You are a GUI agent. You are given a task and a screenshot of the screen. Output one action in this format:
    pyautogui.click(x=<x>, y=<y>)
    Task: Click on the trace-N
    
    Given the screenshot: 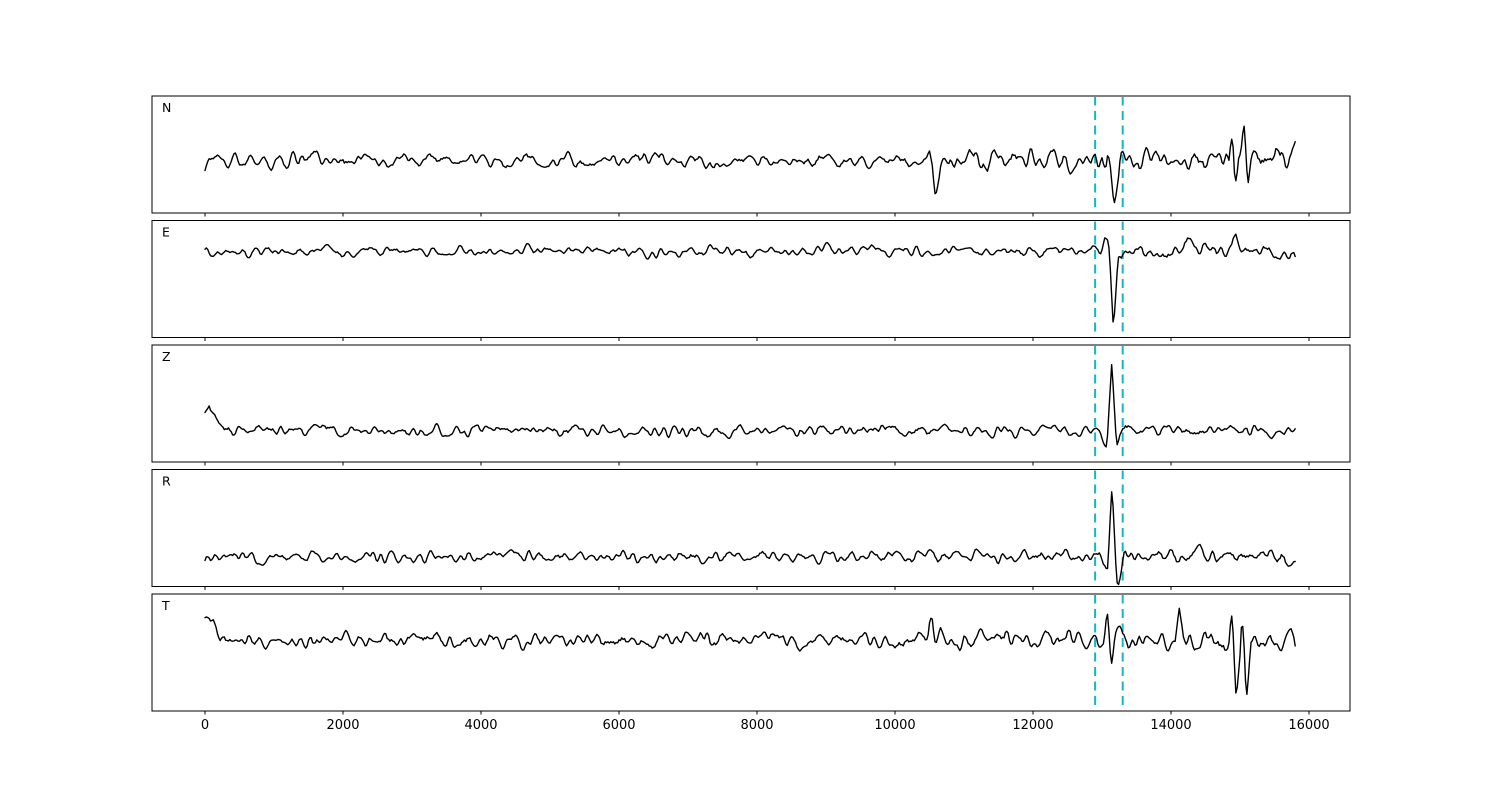 What is the action you would take?
    pyautogui.click(x=750, y=164)
    